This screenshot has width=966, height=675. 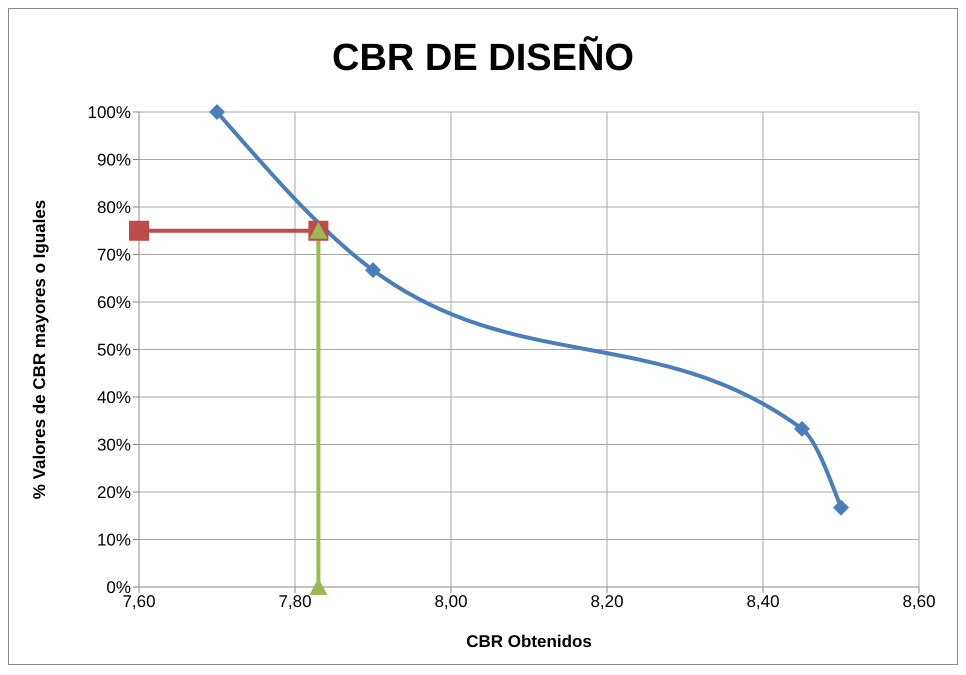 I want to click on x-tick-label: 7,60, so click(x=139, y=602).